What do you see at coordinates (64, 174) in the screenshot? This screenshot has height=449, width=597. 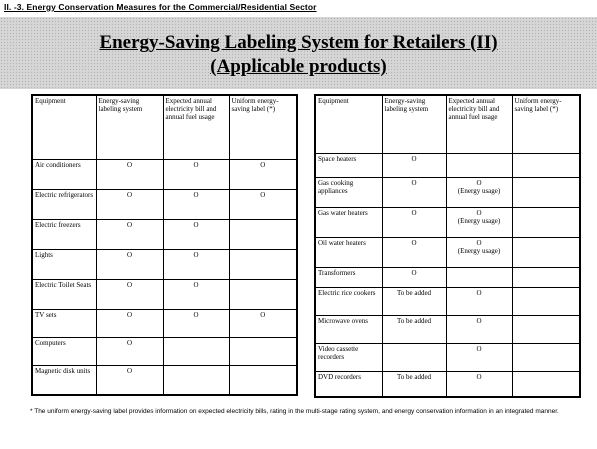 I see `equipment-name: Air conditioners` at bounding box center [64, 174].